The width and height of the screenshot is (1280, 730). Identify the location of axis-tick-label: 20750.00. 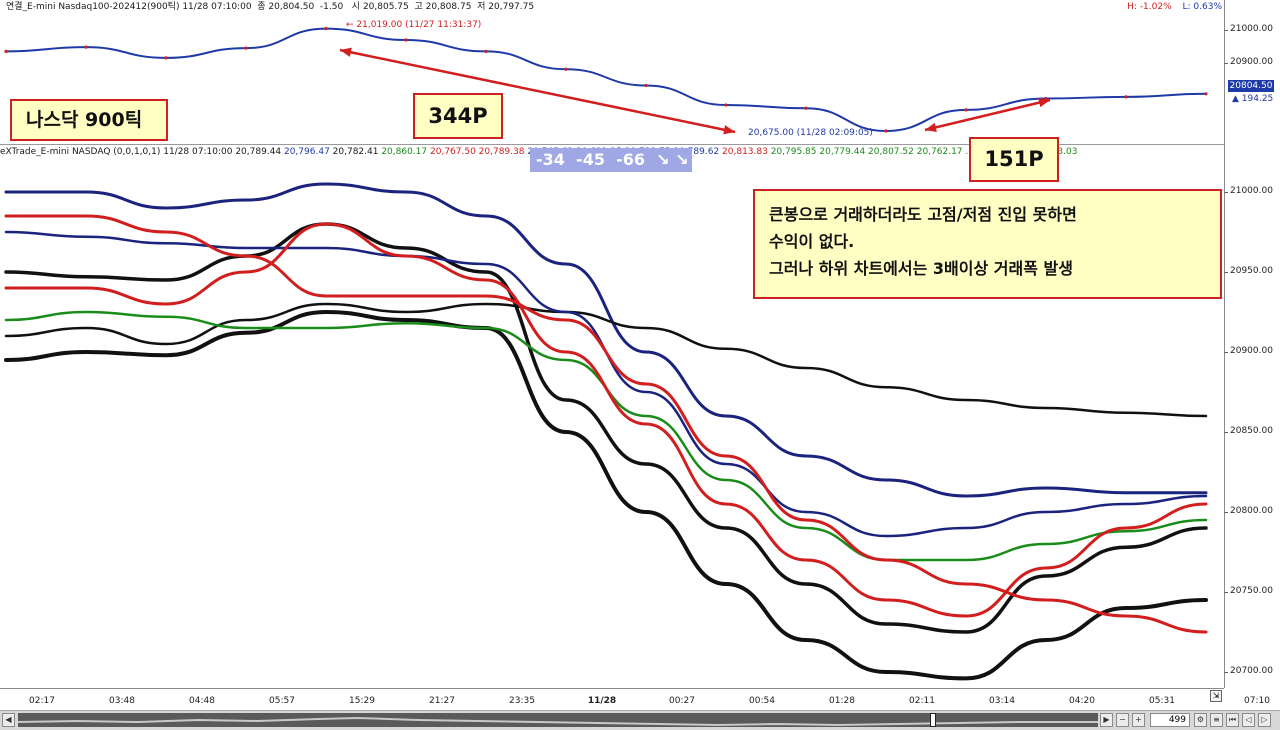
(1251, 591).